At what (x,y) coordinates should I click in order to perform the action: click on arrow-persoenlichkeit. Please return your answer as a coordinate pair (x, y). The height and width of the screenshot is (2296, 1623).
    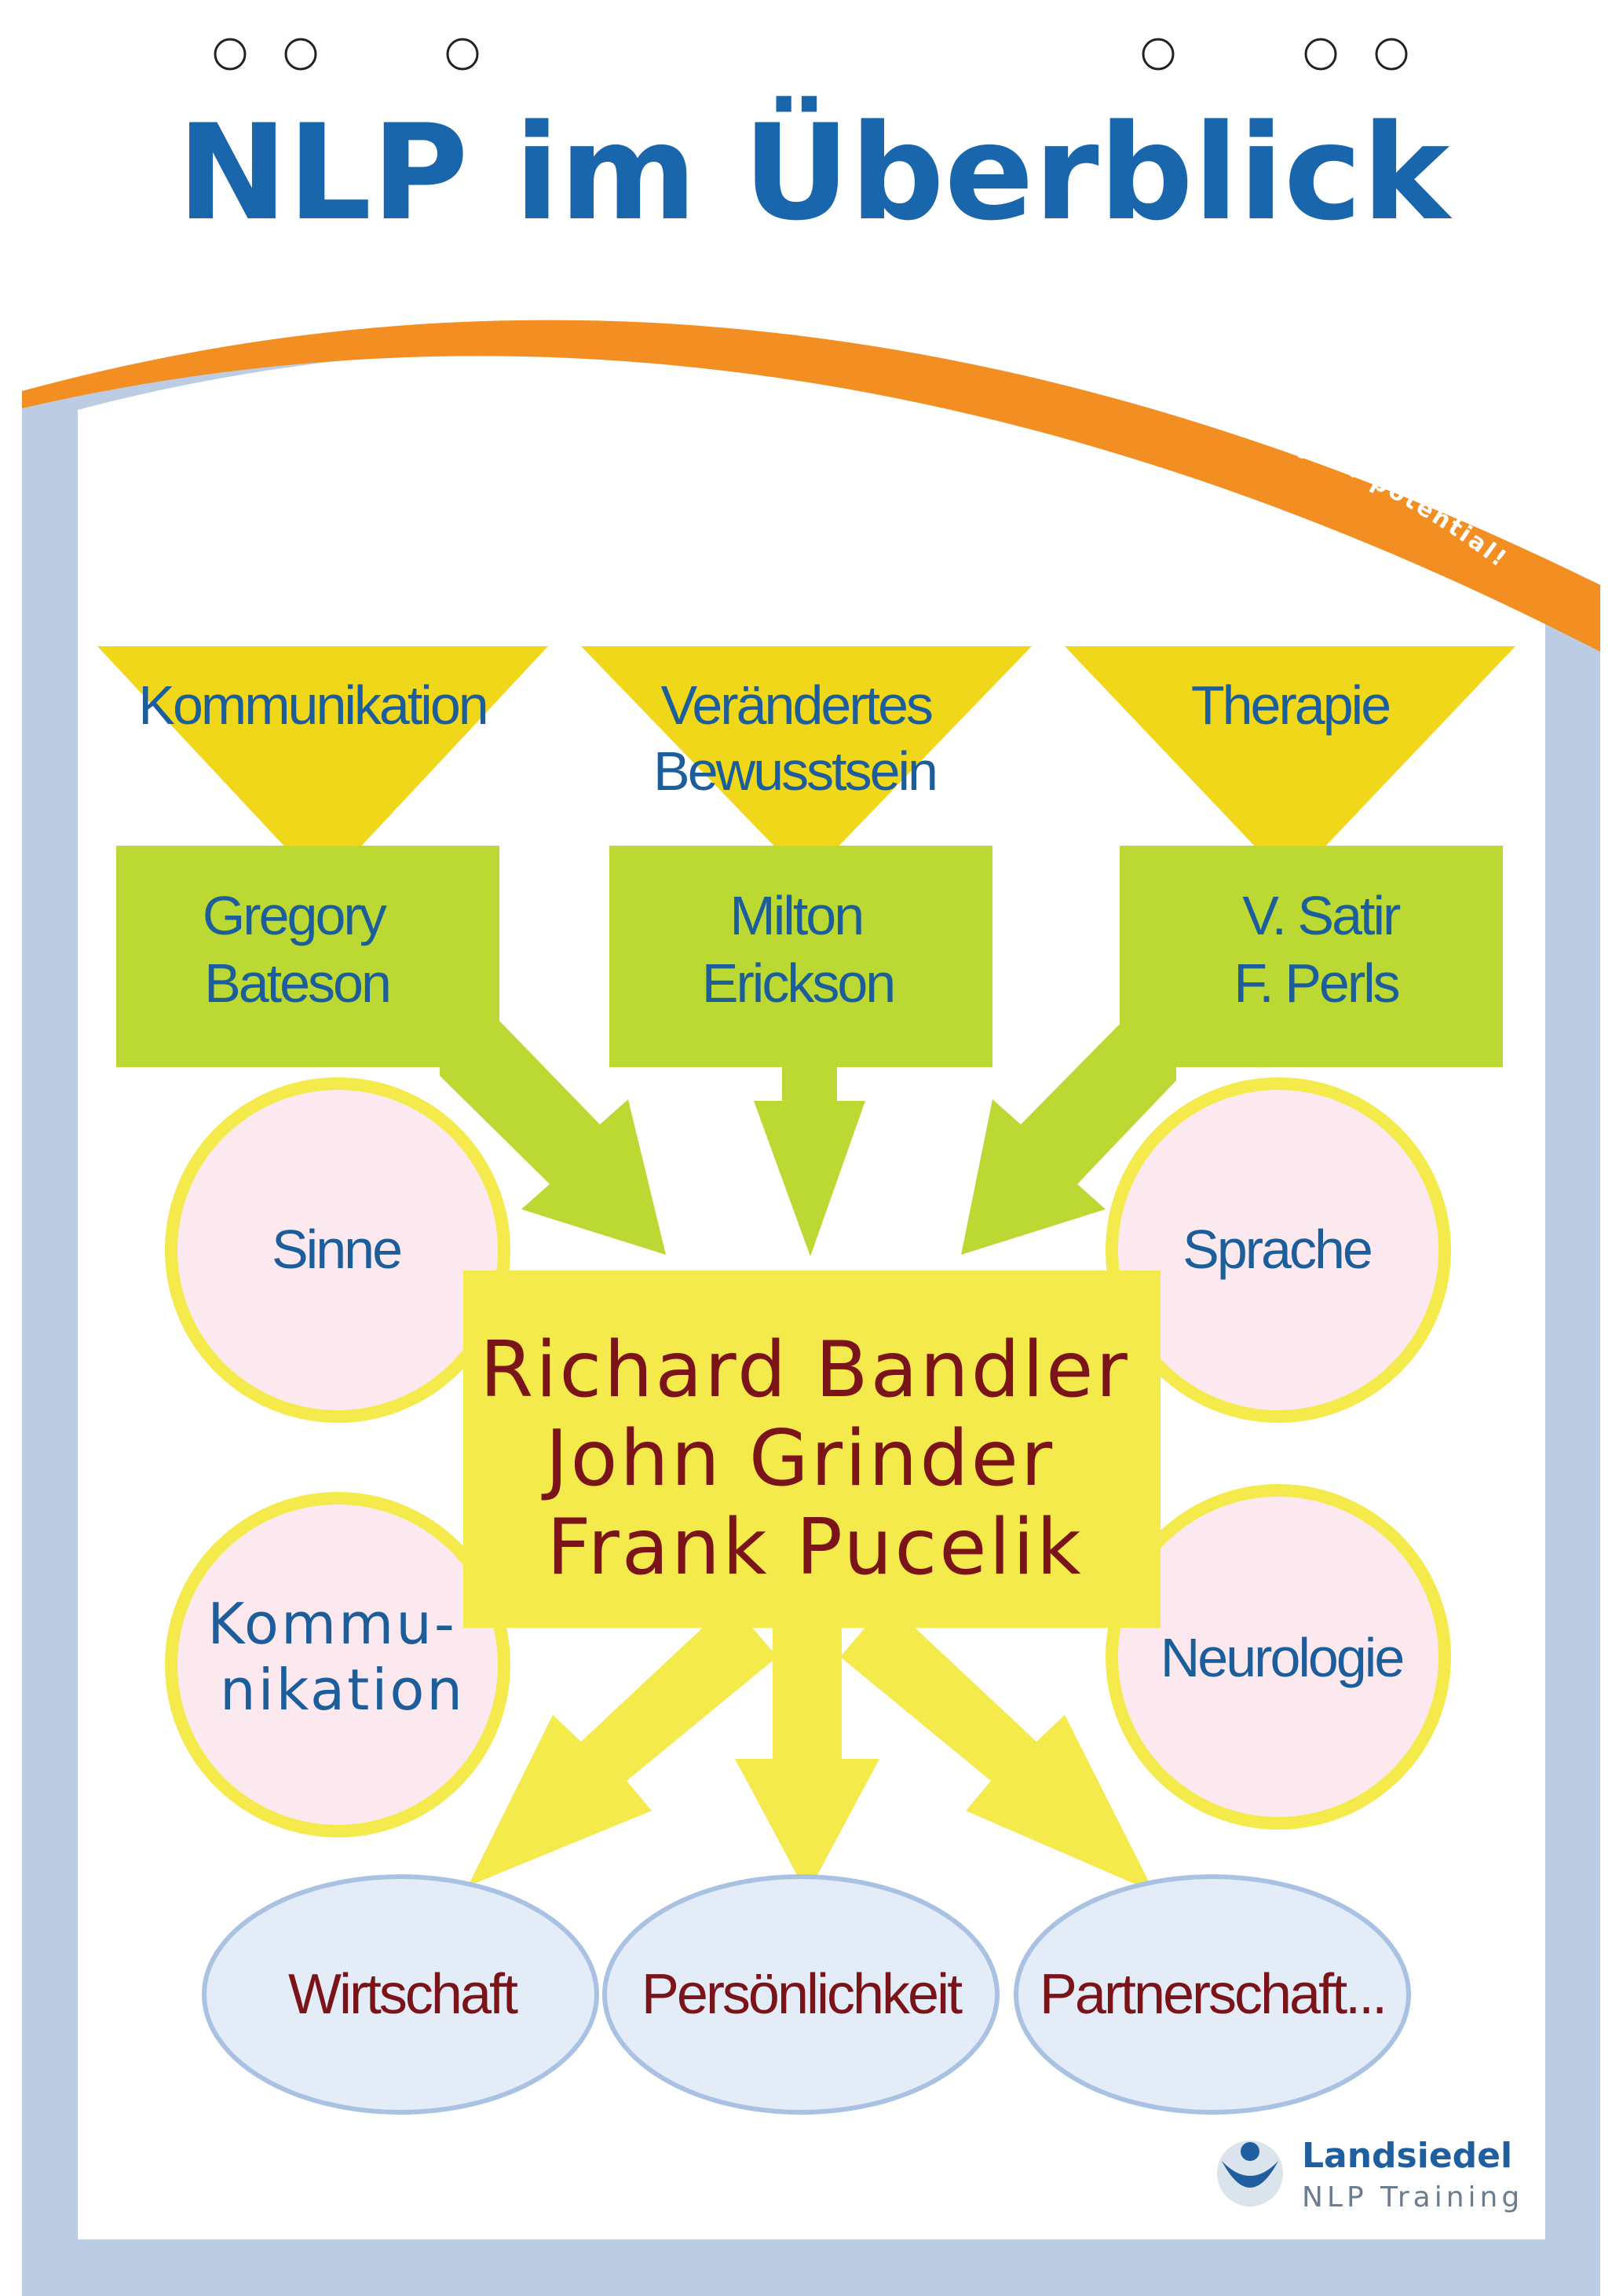
    Looking at the image, I should click on (807, 1748).